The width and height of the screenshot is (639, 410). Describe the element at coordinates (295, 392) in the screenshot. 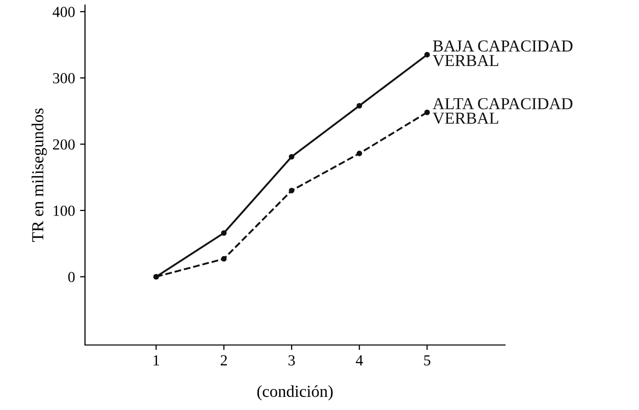

I see `x-axis-title: (condición)` at that location.